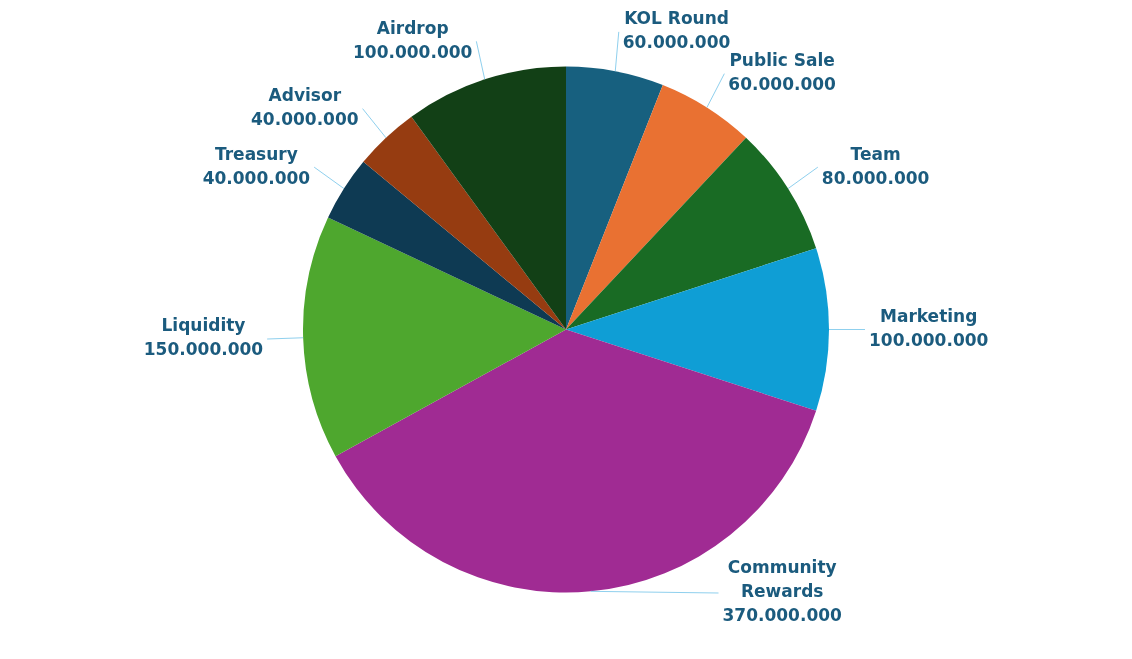 Image resolution: width=1132 pixels, height=659 pixels. What do you see at coordinates (203, 349) in the screenshot?
I see `data-label: 150.000.000` at bounding box center [203, 349].